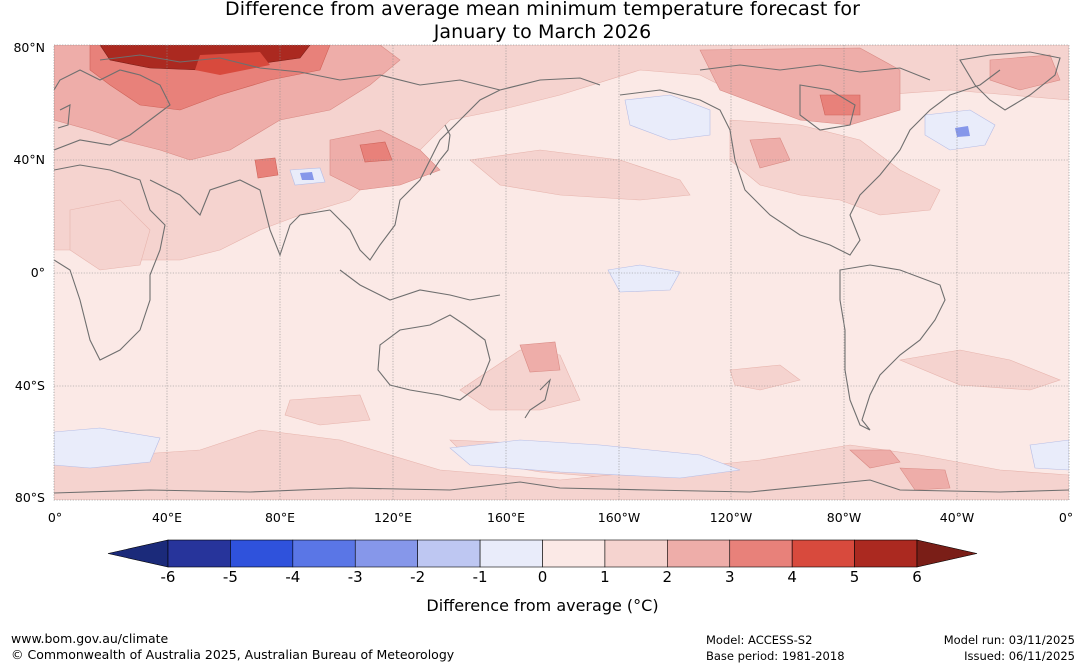  Describe the element at coordinates (168, 577) in the screenshot. I see `colorbar-tick-label: -6` at that location.